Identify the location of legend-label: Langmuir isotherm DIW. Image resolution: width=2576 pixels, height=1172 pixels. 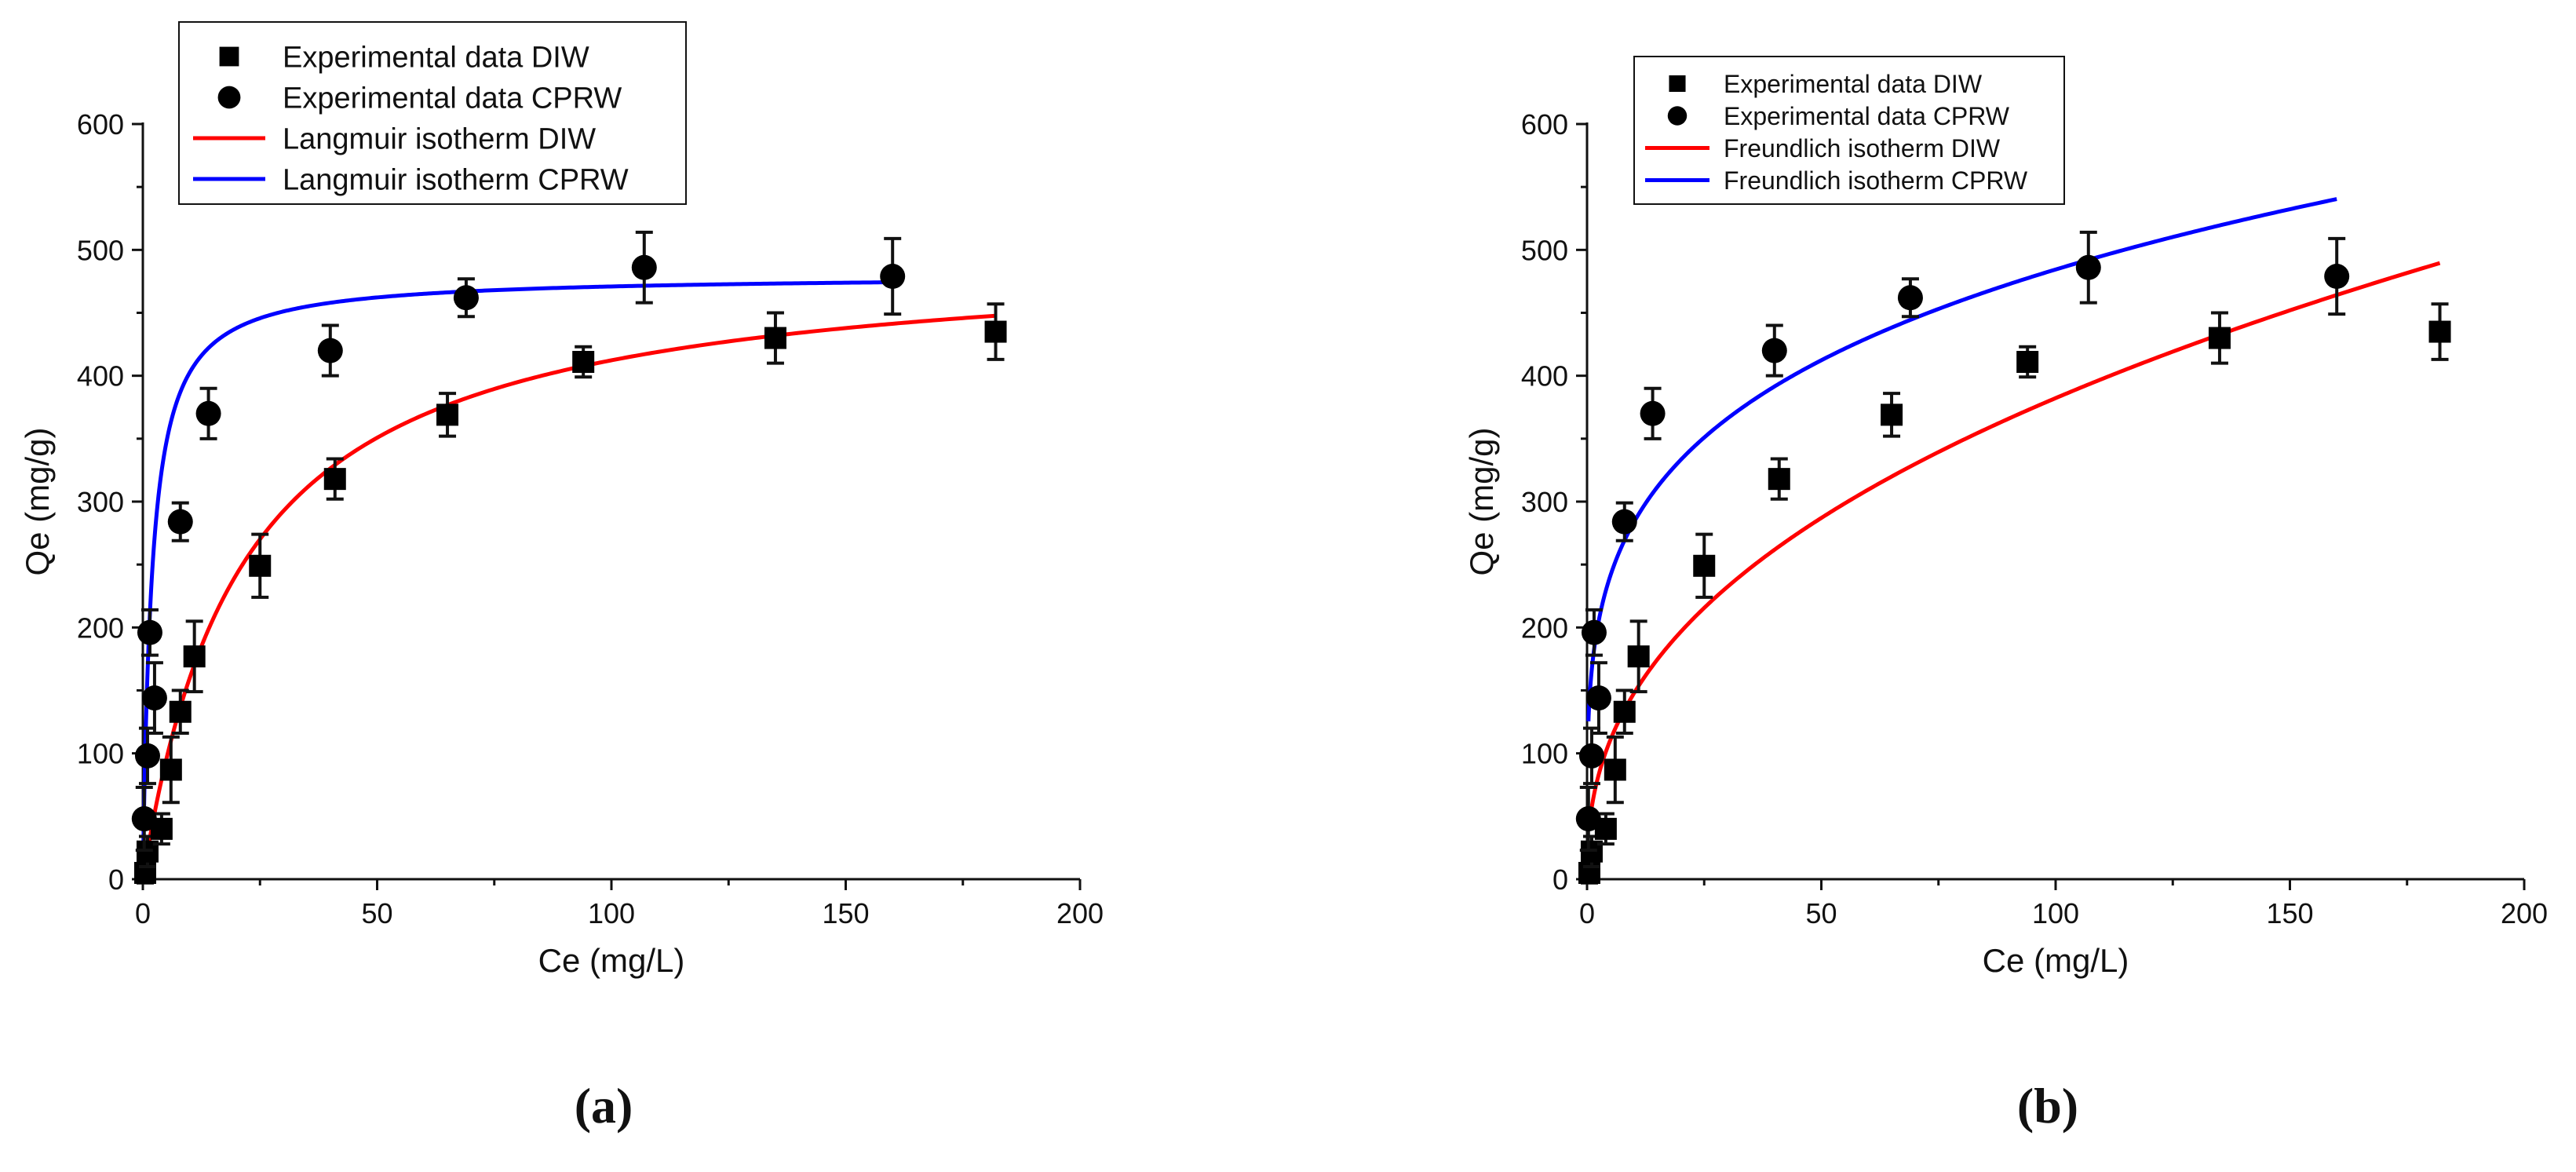
(439, 139).